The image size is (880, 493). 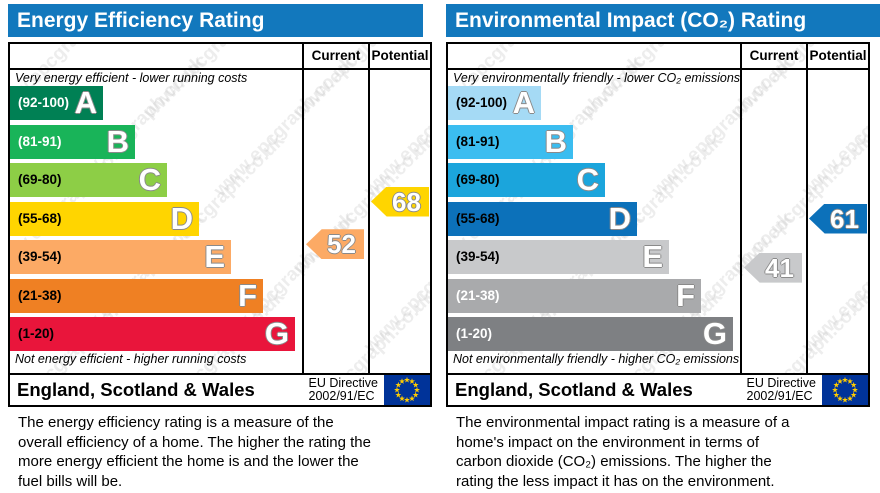 I want to click on panel-title-bar: Environmental Impact (CO₂) Rating, so click(x=663, y=20).